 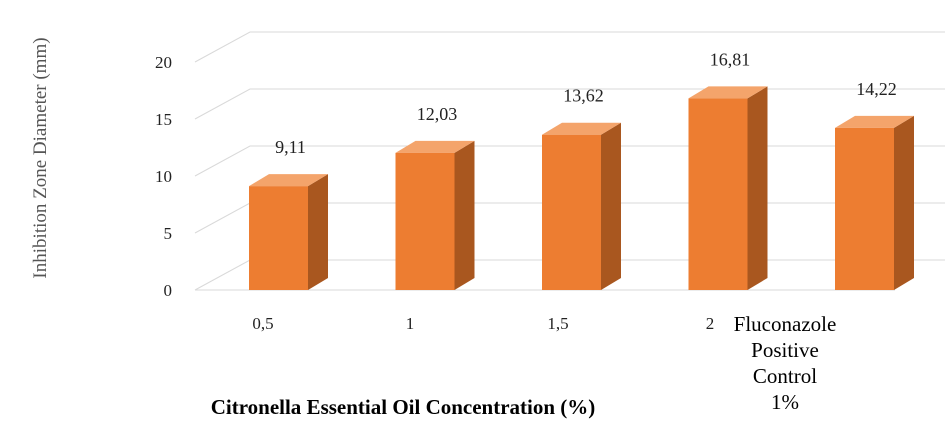 I want to click on y-tick-label: 20, so click(x=163, y=62).